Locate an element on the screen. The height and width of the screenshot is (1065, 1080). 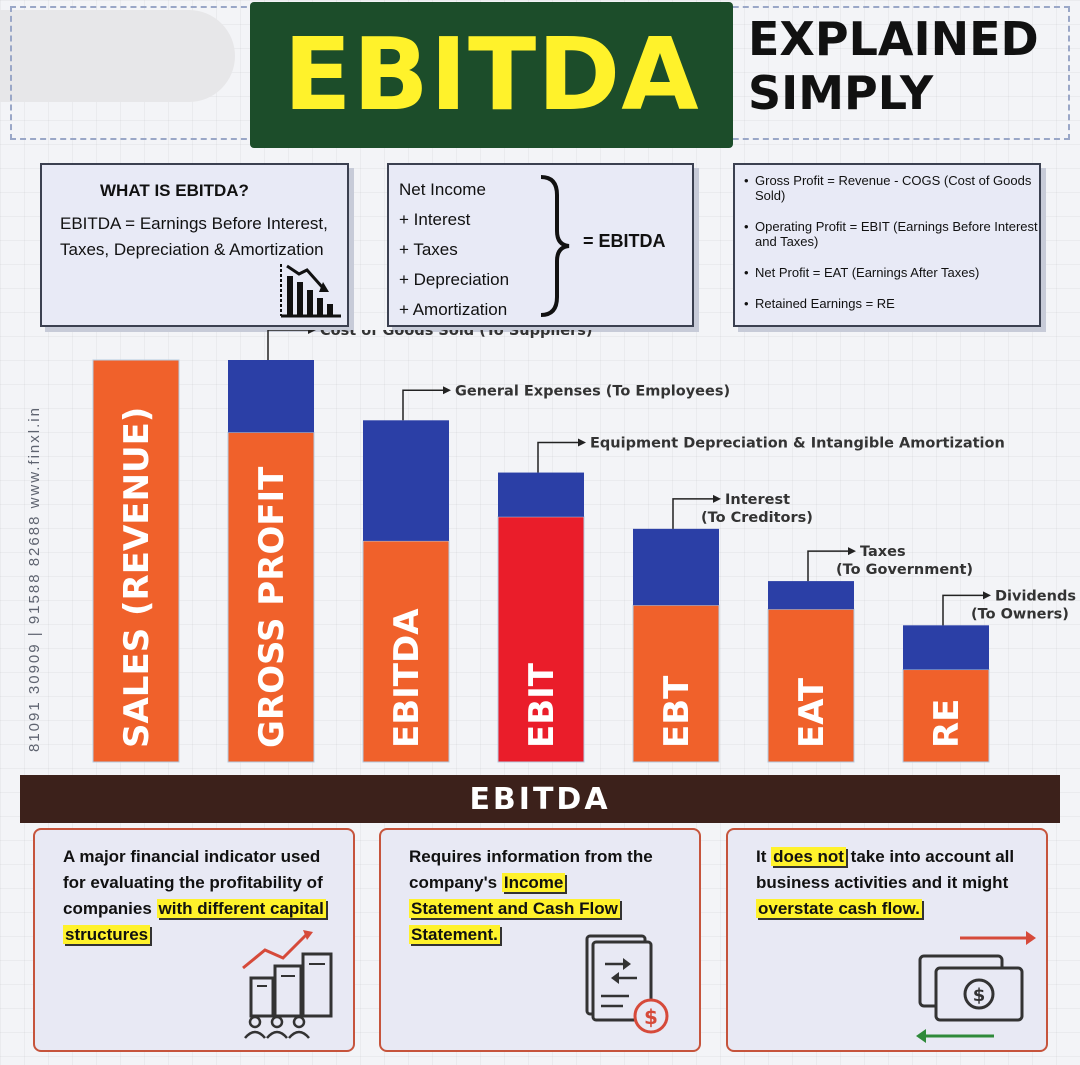
ebitda-banner: EBITDA is located at coordinates (540, 799).